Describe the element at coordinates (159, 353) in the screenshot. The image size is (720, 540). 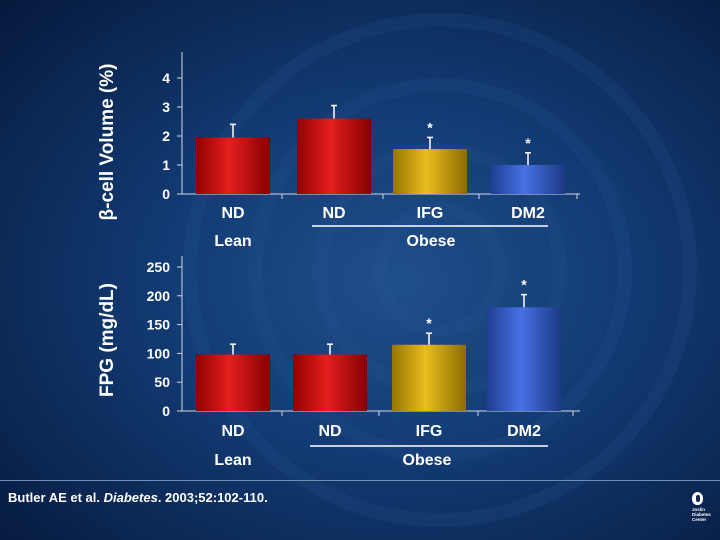
I see `y-tick-label: 100` at that location.